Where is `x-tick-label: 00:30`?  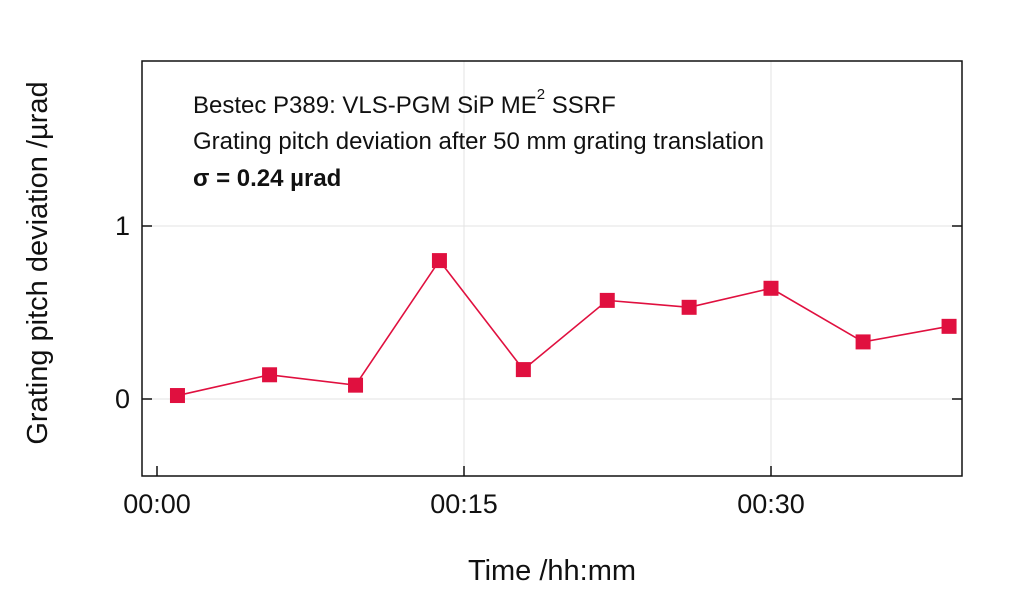
x-tick-label: 00:30 is located at coordinates (771, 504).